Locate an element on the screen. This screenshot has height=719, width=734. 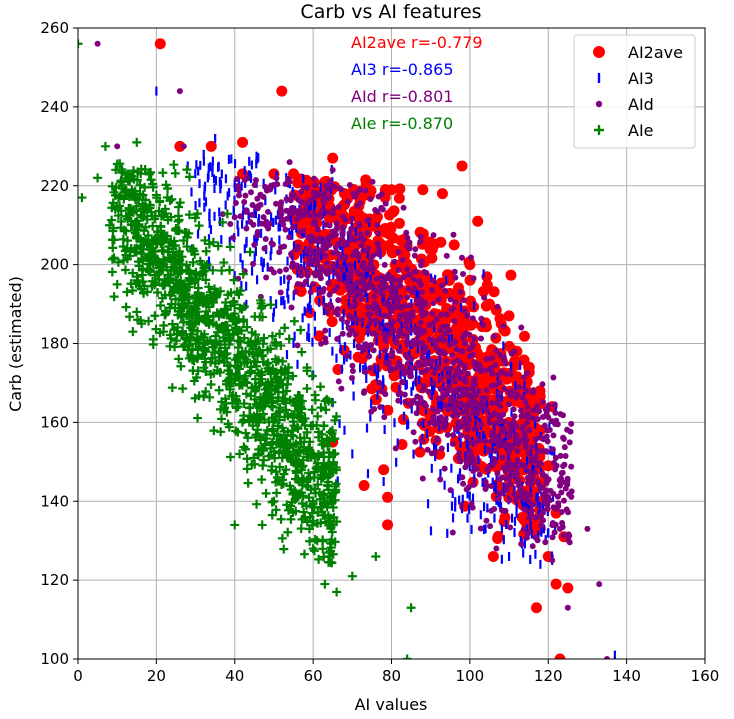
y-tick-label: 220 is located at coordinates (54, 186).